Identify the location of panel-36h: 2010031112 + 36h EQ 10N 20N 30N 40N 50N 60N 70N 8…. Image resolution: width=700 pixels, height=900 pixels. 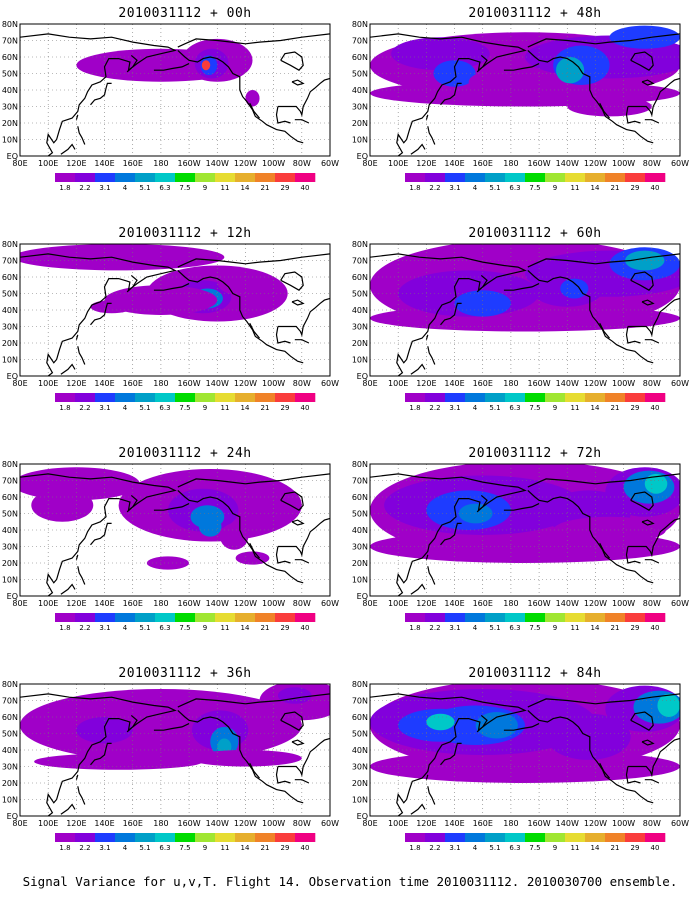
(176, 766).